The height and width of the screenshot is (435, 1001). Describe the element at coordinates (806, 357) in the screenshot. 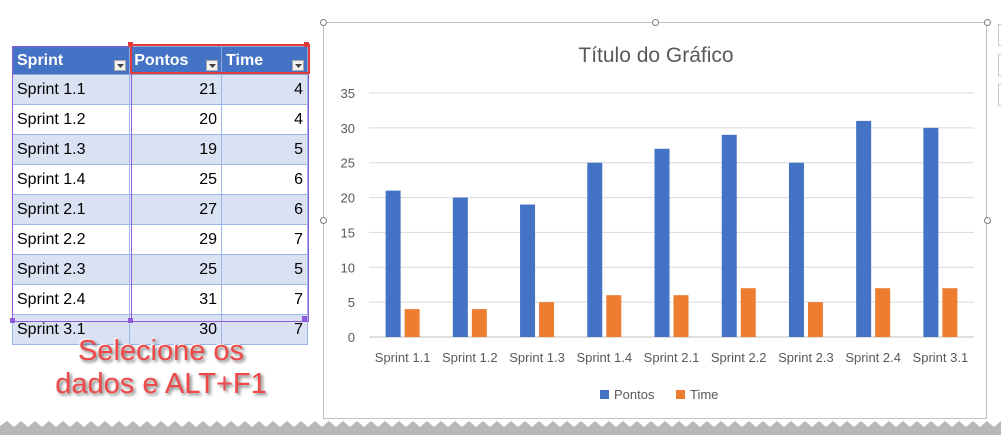

I see `x-tick-label: Sprint 2.3` at that location.